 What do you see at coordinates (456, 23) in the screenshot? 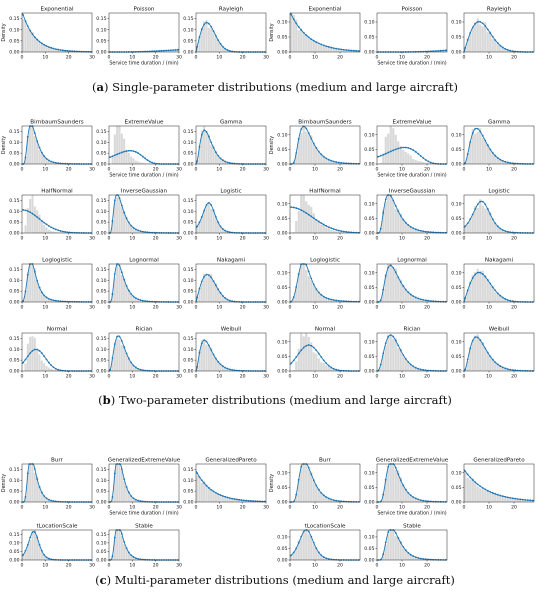
I see `y-tick-label: 0.10` at bounding box center [456, 23].